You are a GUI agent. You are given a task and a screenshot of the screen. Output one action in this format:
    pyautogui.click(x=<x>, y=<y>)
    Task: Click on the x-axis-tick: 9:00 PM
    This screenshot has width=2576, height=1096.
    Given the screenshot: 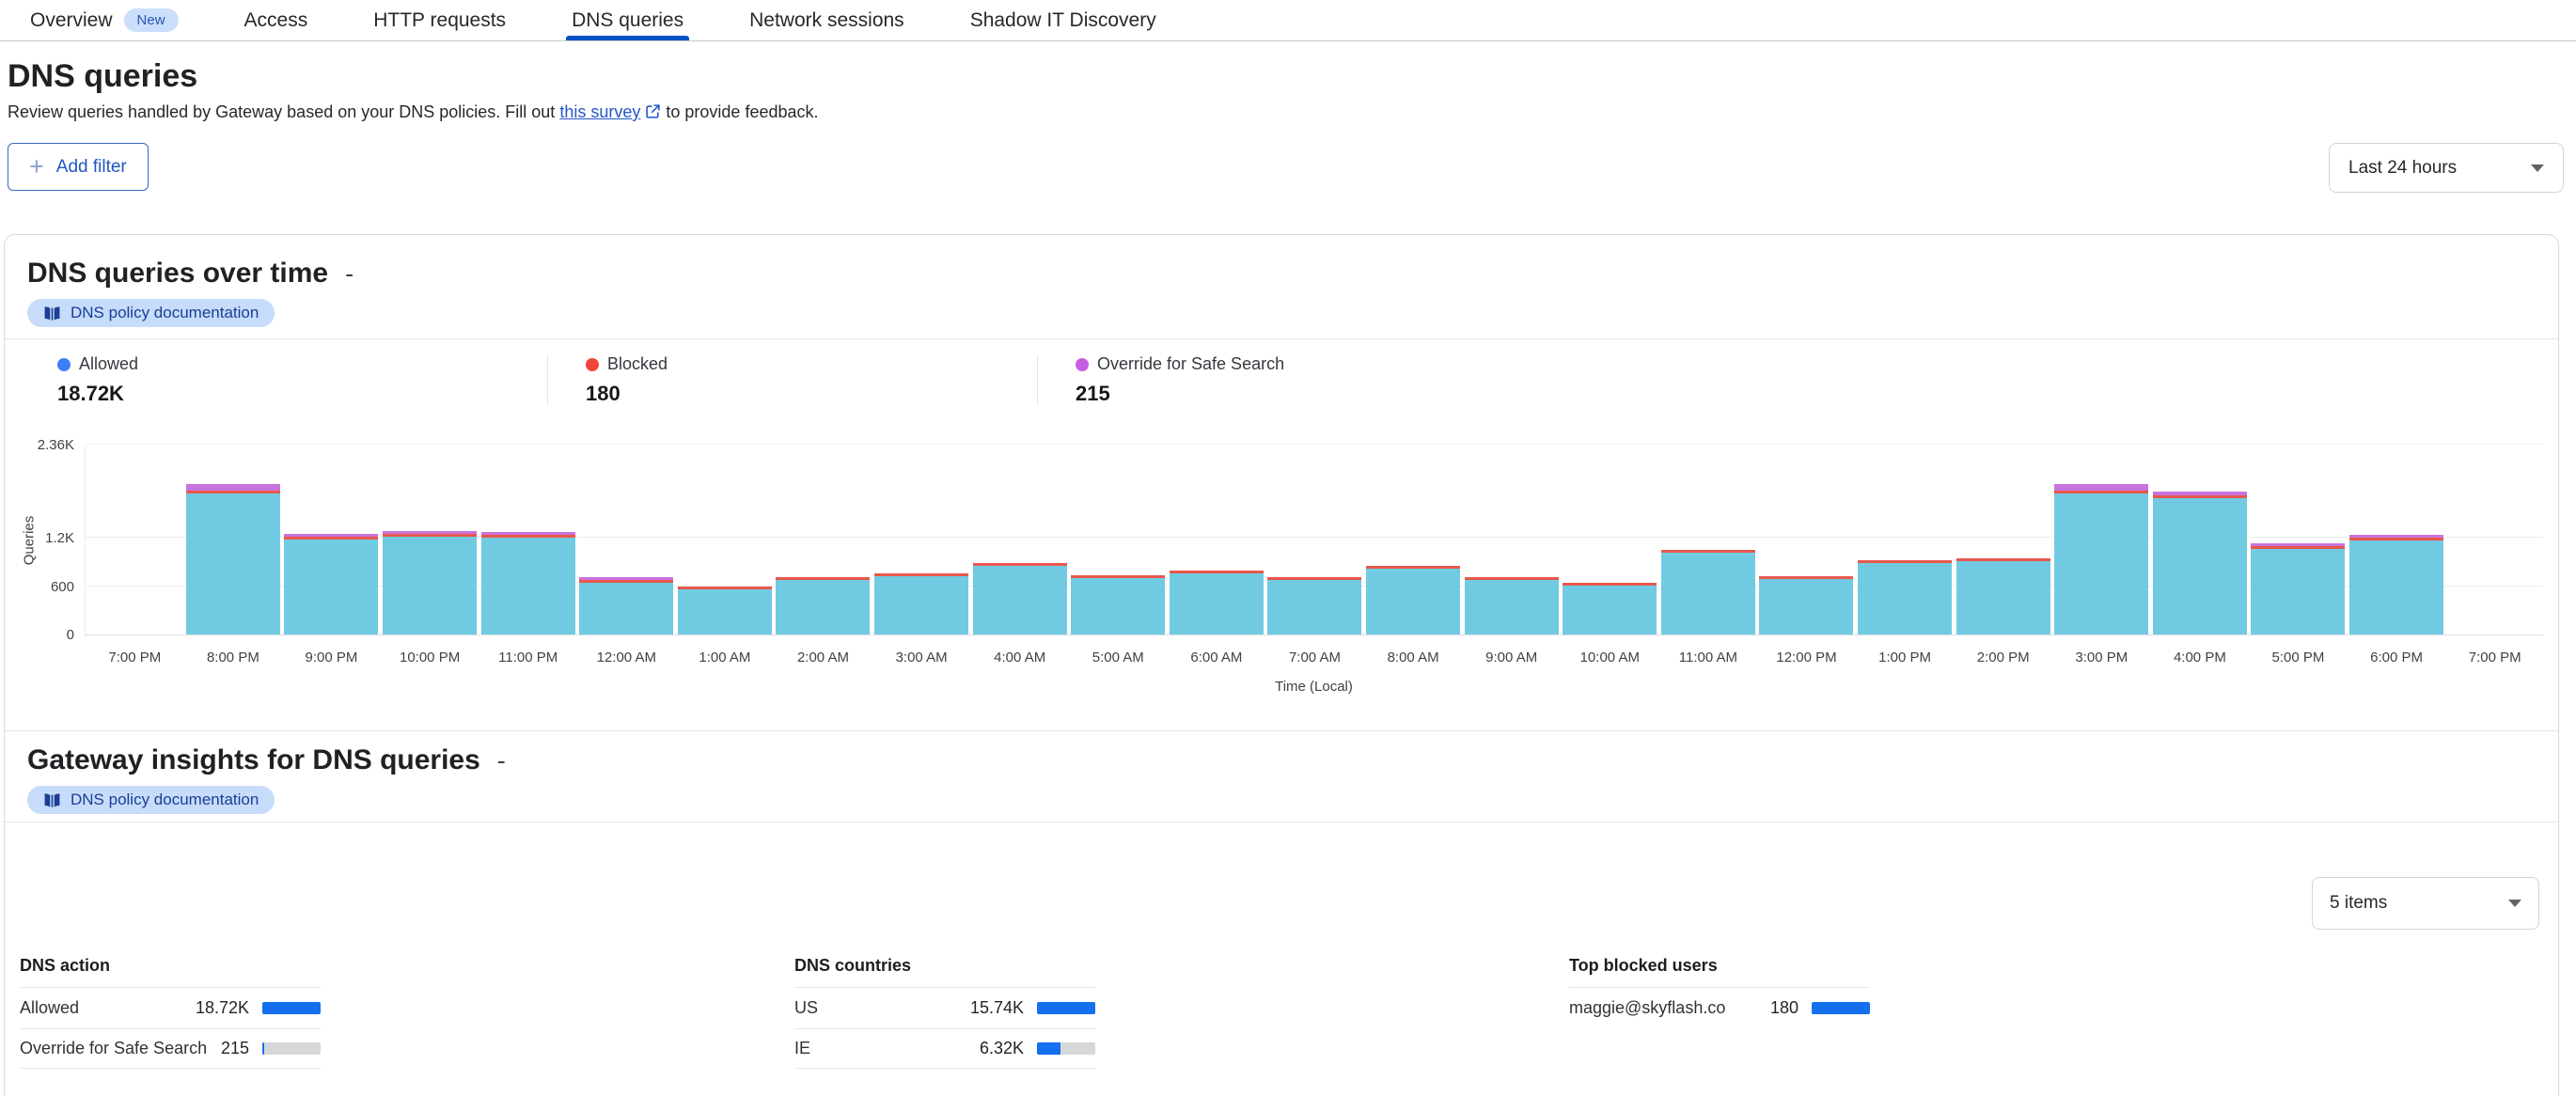 What is the action you would take?
    pyautogui.click(x=331, y=657)
    